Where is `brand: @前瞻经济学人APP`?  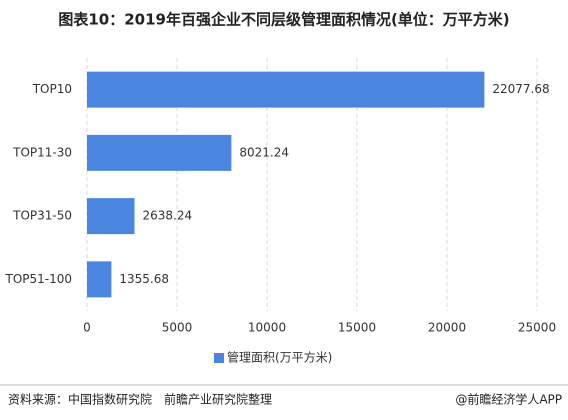
brand: @前瞻经济学人APP is located at coordinates (508, 399).